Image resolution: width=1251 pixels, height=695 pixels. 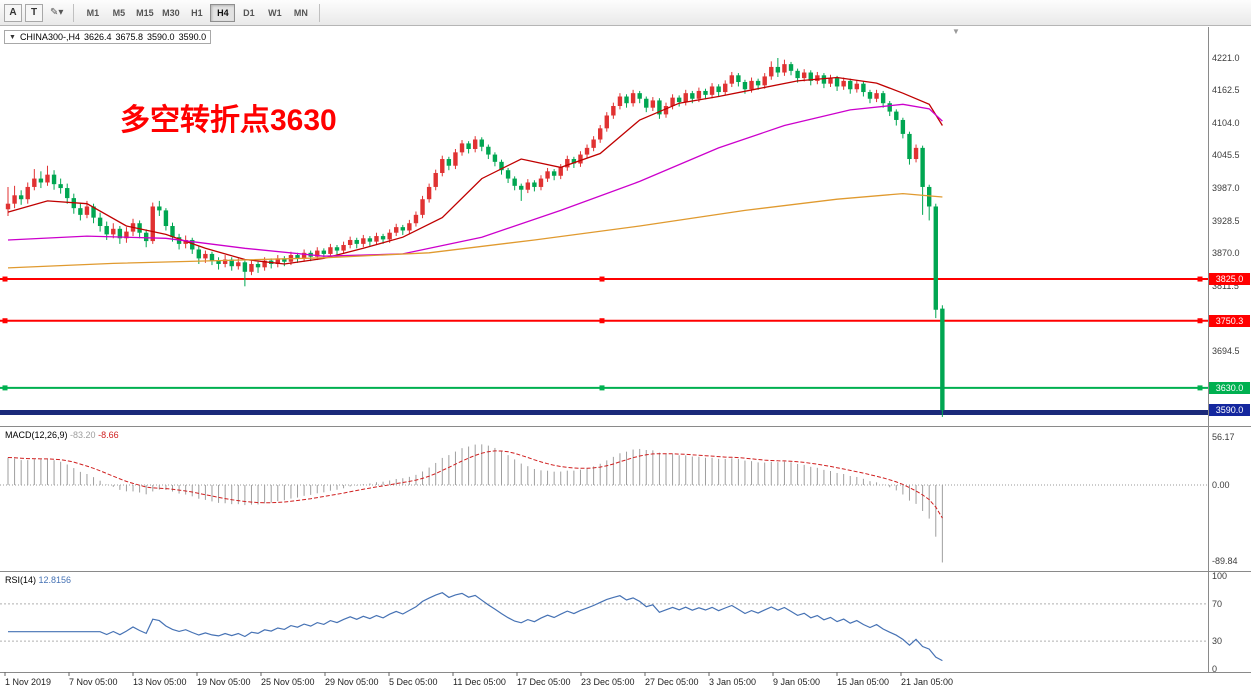 What do you see at coordinates (13, 12) in the screenshot?
I see `tool-a-button: A` at bounding box center [13, 12].